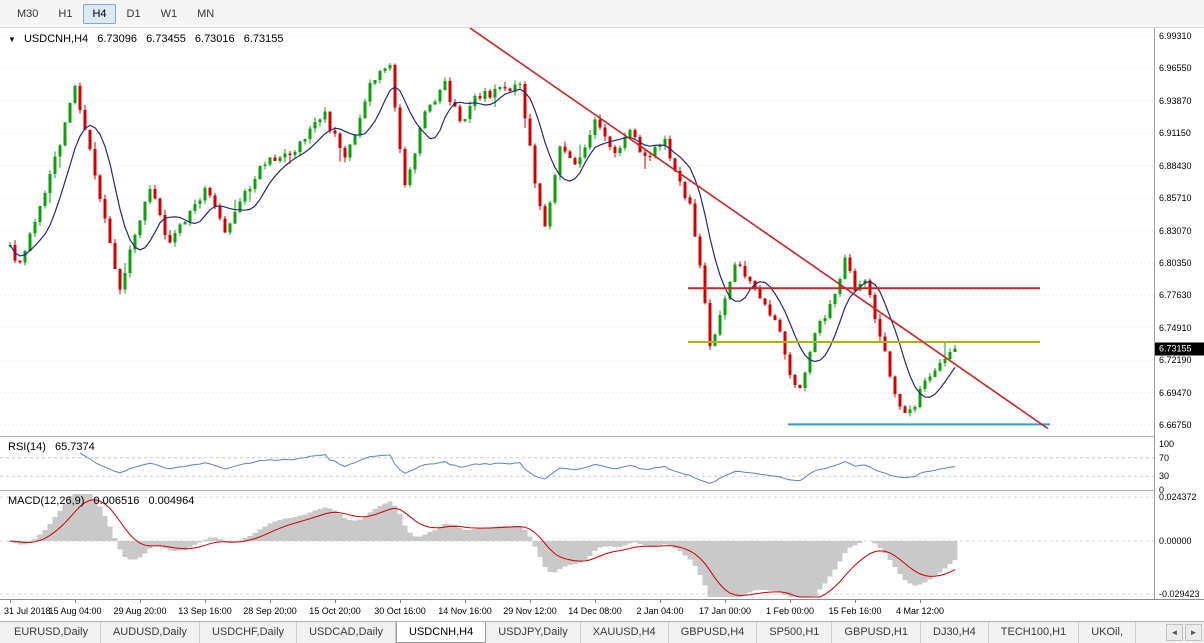 Image resolution: width=1204 pixels, height=643 pixels. I want to click on symbol-tab-sp500: SP500,H1, so click(795, 632).